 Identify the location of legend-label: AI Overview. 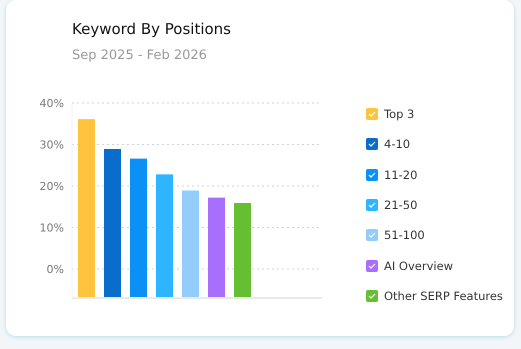
(419, 265).